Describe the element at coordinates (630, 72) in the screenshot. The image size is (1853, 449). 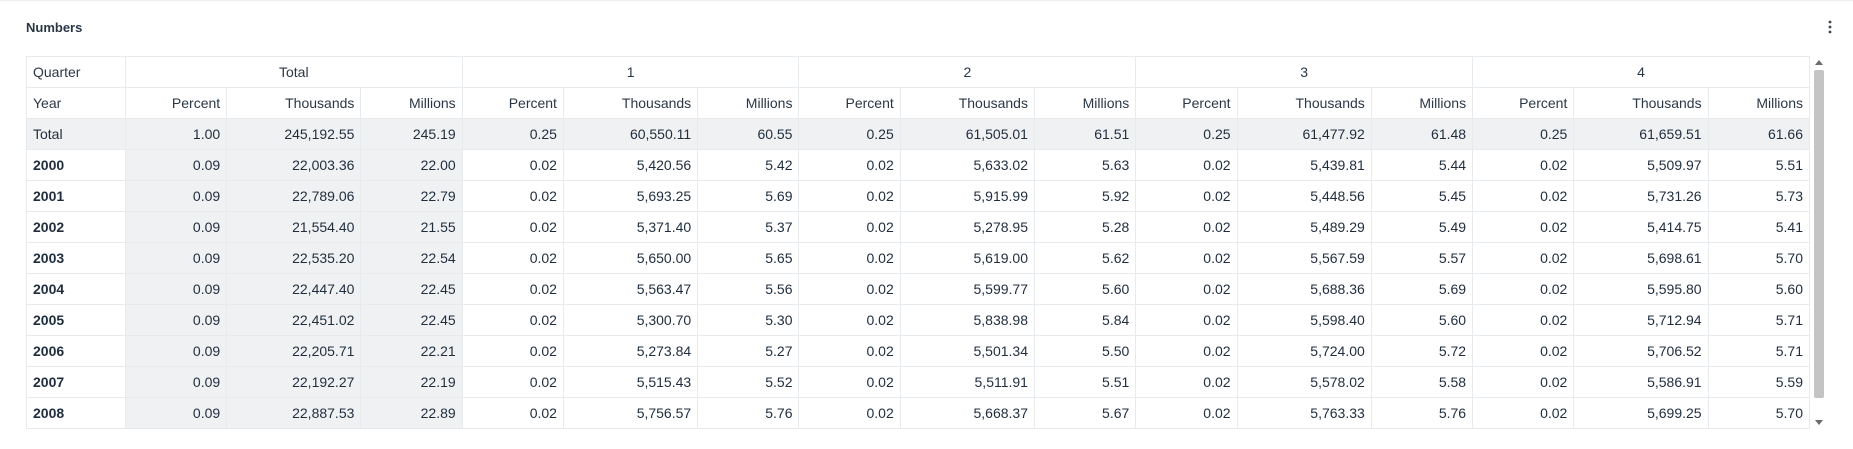
I see `quarter-group-header: 1` at that location.